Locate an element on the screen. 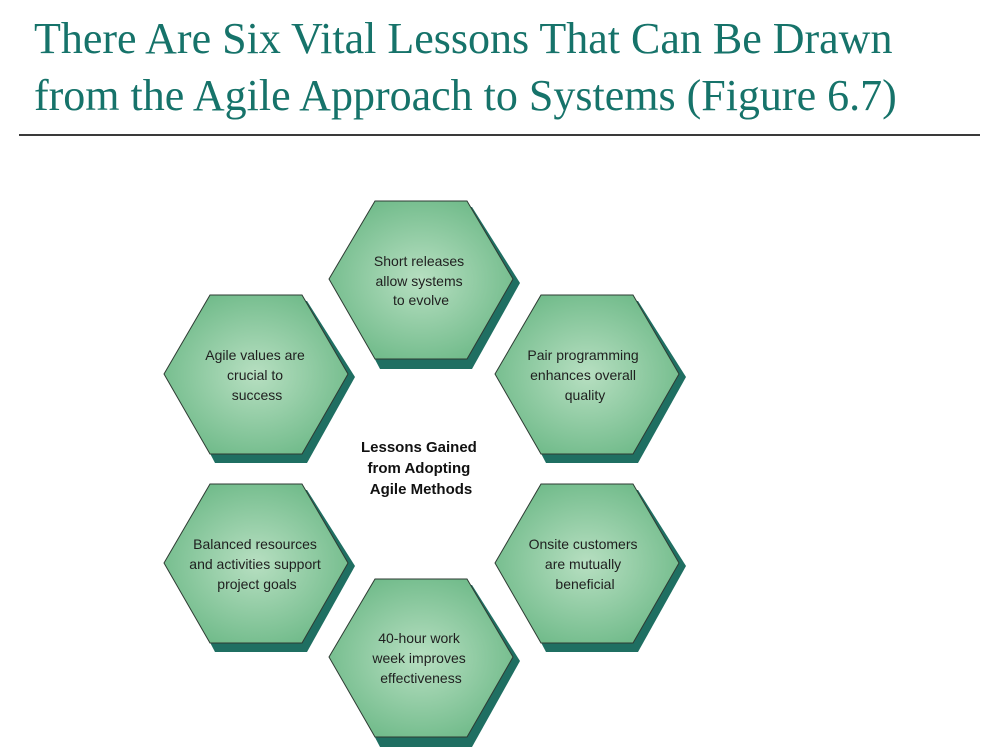 This screenshot has height=756, width=998. lesson-hexagon-agile-values: Agile values are crucial to success is located at coordinates (259, 378).